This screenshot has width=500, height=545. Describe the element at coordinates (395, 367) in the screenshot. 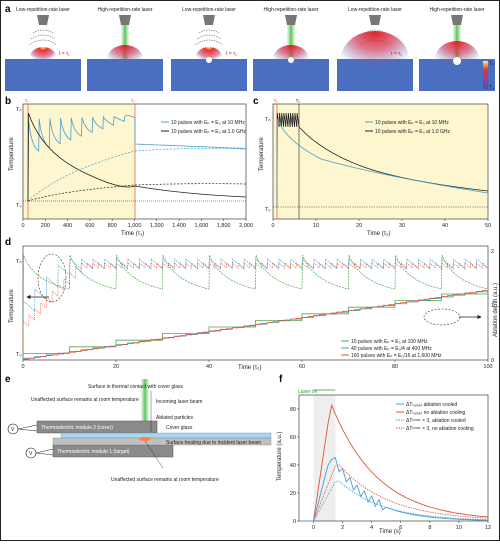

I see `panel-d-x-ticklabel: 80` at that location.